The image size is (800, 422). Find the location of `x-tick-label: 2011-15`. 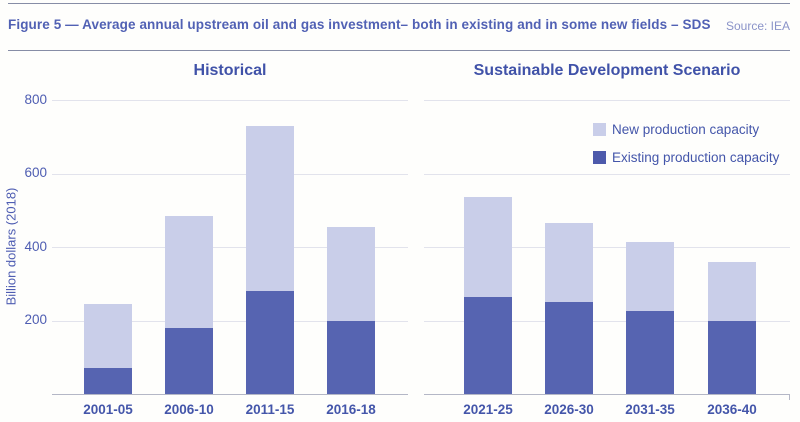

x-tick-label: 2011-15 is located at coordinates (270, 409).